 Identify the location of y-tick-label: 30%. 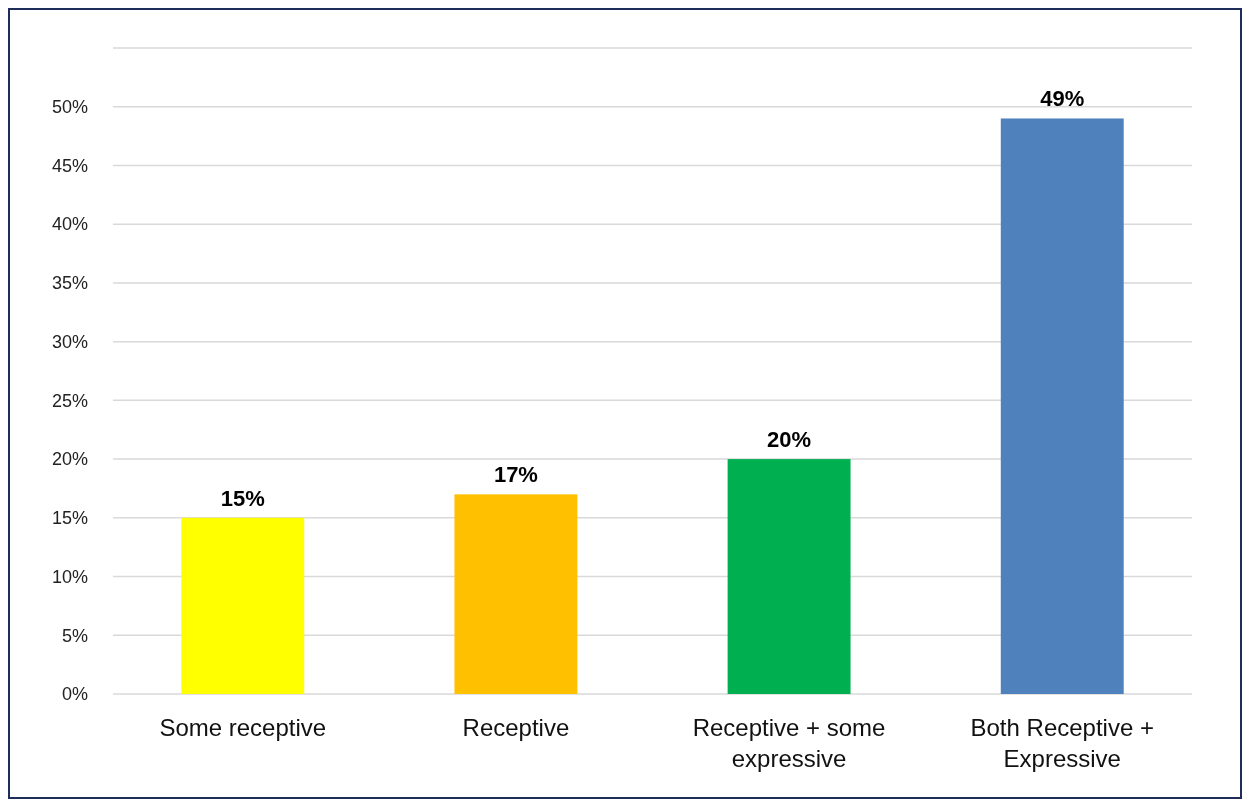
(69, 341).